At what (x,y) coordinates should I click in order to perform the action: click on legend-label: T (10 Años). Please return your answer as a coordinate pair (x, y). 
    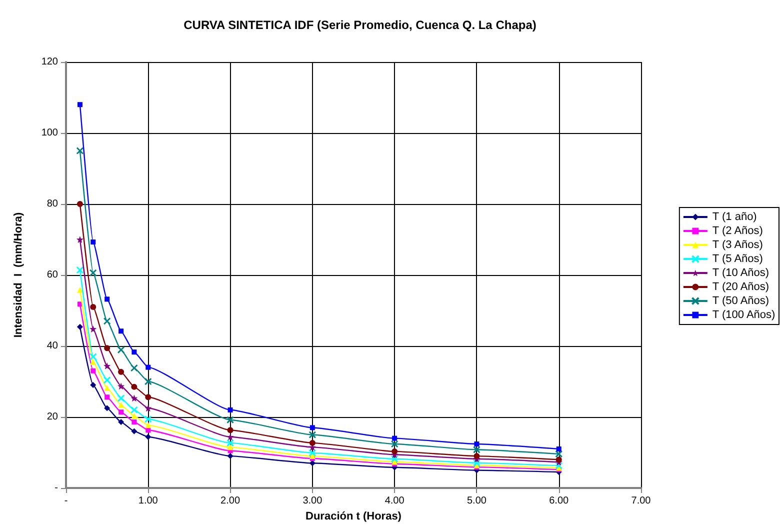
    Looking at the image, I should click on (741, 273).